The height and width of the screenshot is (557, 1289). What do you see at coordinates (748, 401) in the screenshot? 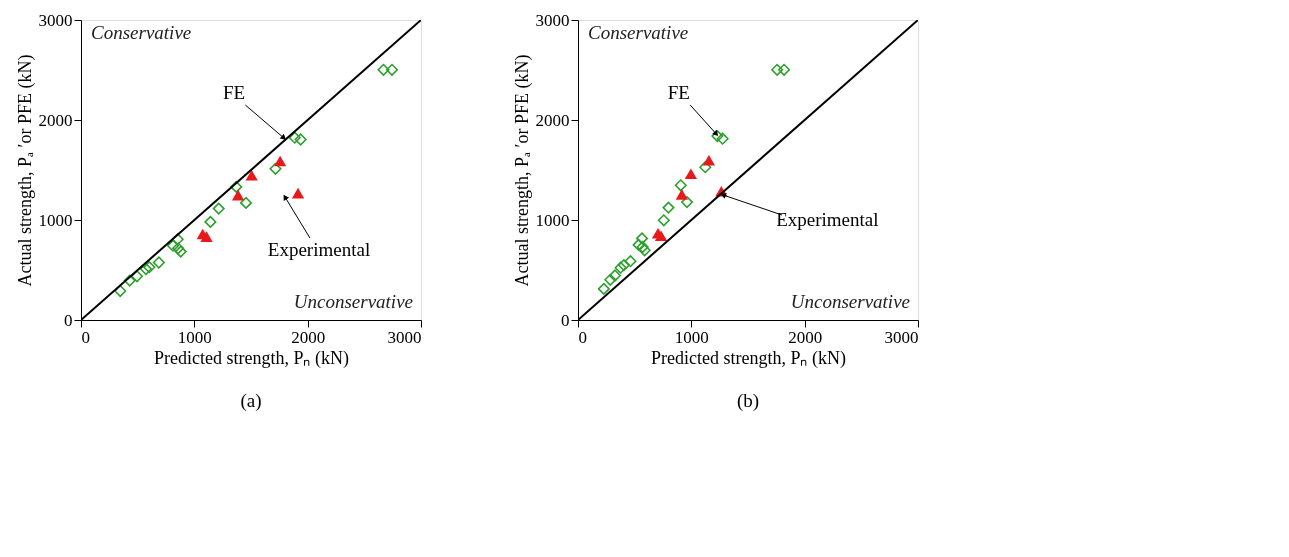
I see `text: (b)` at bounding box center [748, 401].